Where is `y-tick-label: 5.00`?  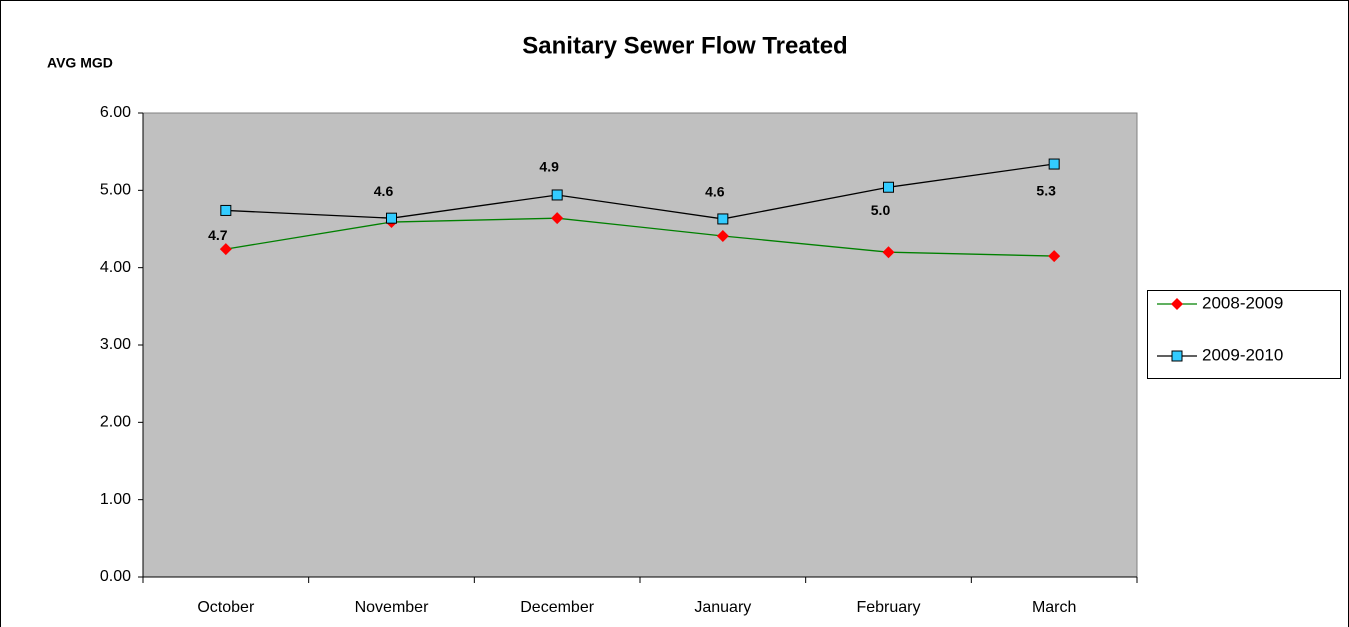
y-tick-label: 5.00 is located at coordinates (115, 190).